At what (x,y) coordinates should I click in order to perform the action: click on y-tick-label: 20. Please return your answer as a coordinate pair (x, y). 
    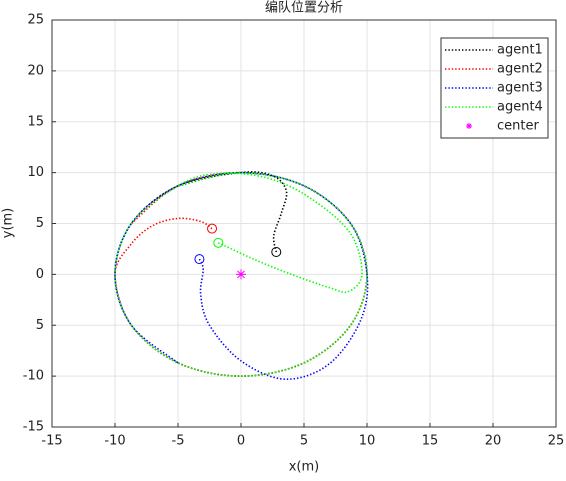
    Looking at the image, I should click on (35, 70).